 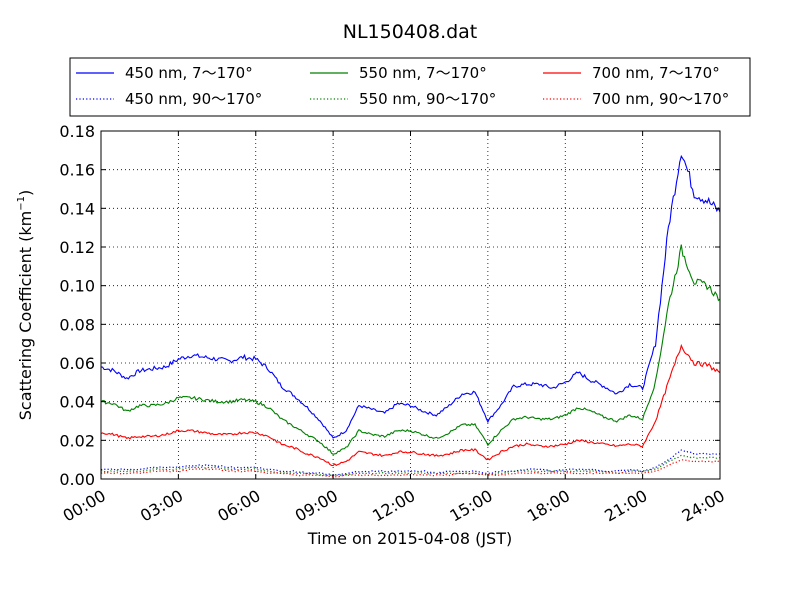 I want to click on y-axis-label: Scattering Coefficient (km−1), so click(x=25, y=305).